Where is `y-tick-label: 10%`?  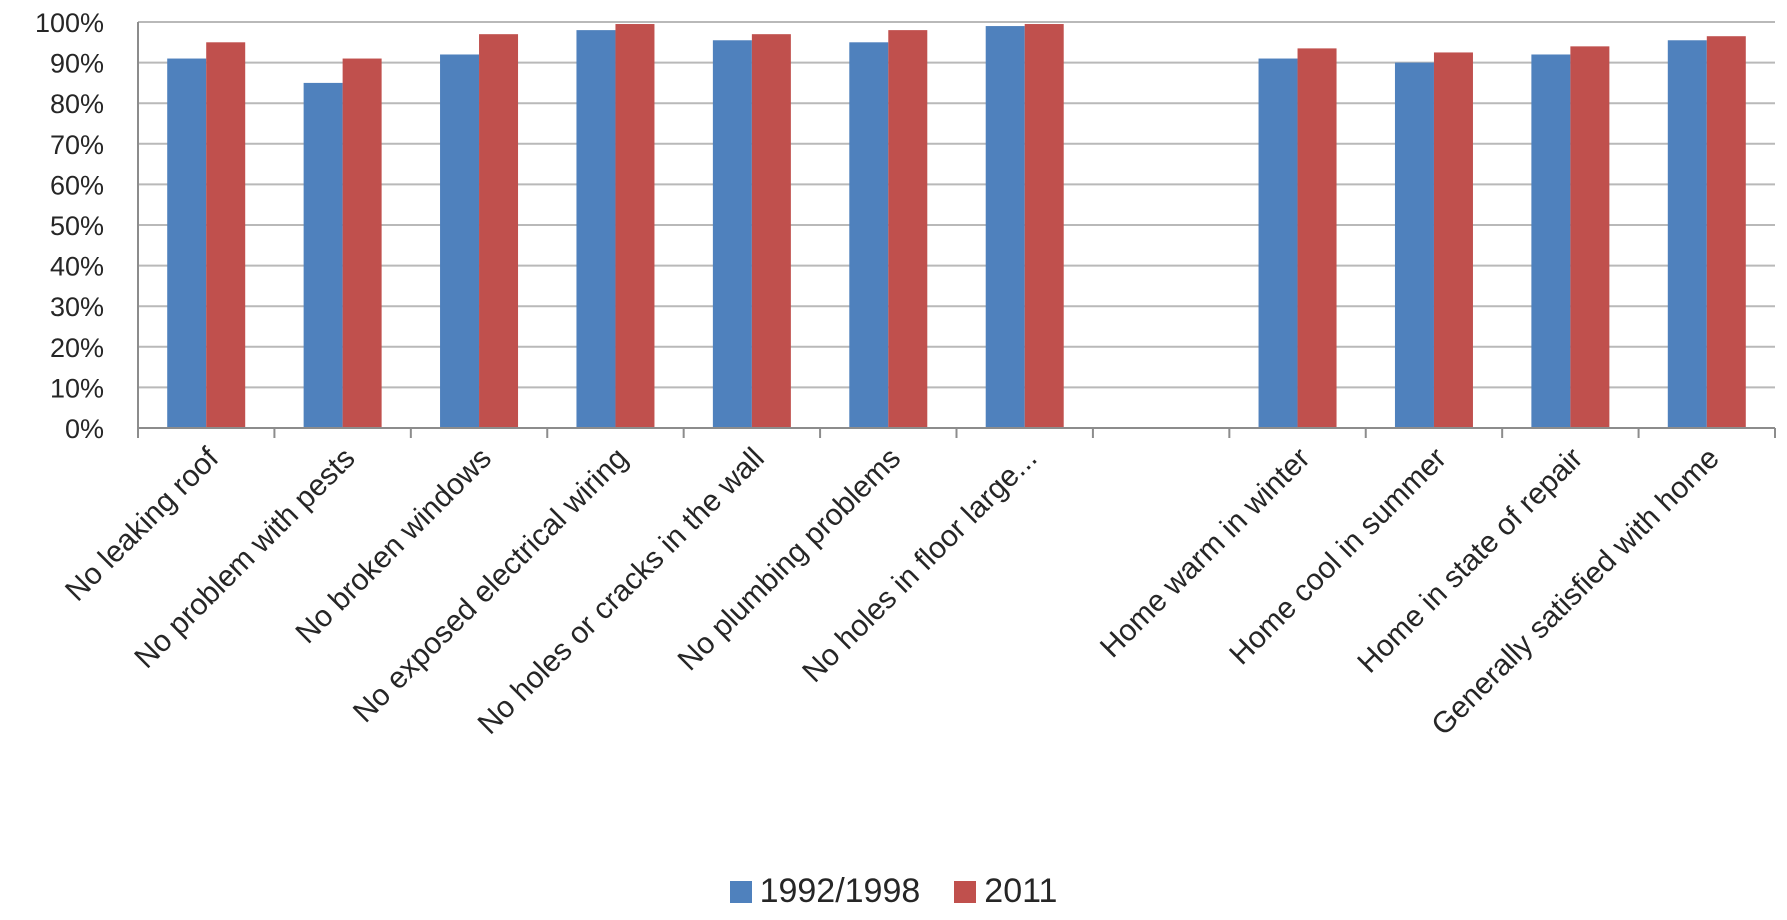 y-tick-label: 10% is located at coordinates (77, 388).